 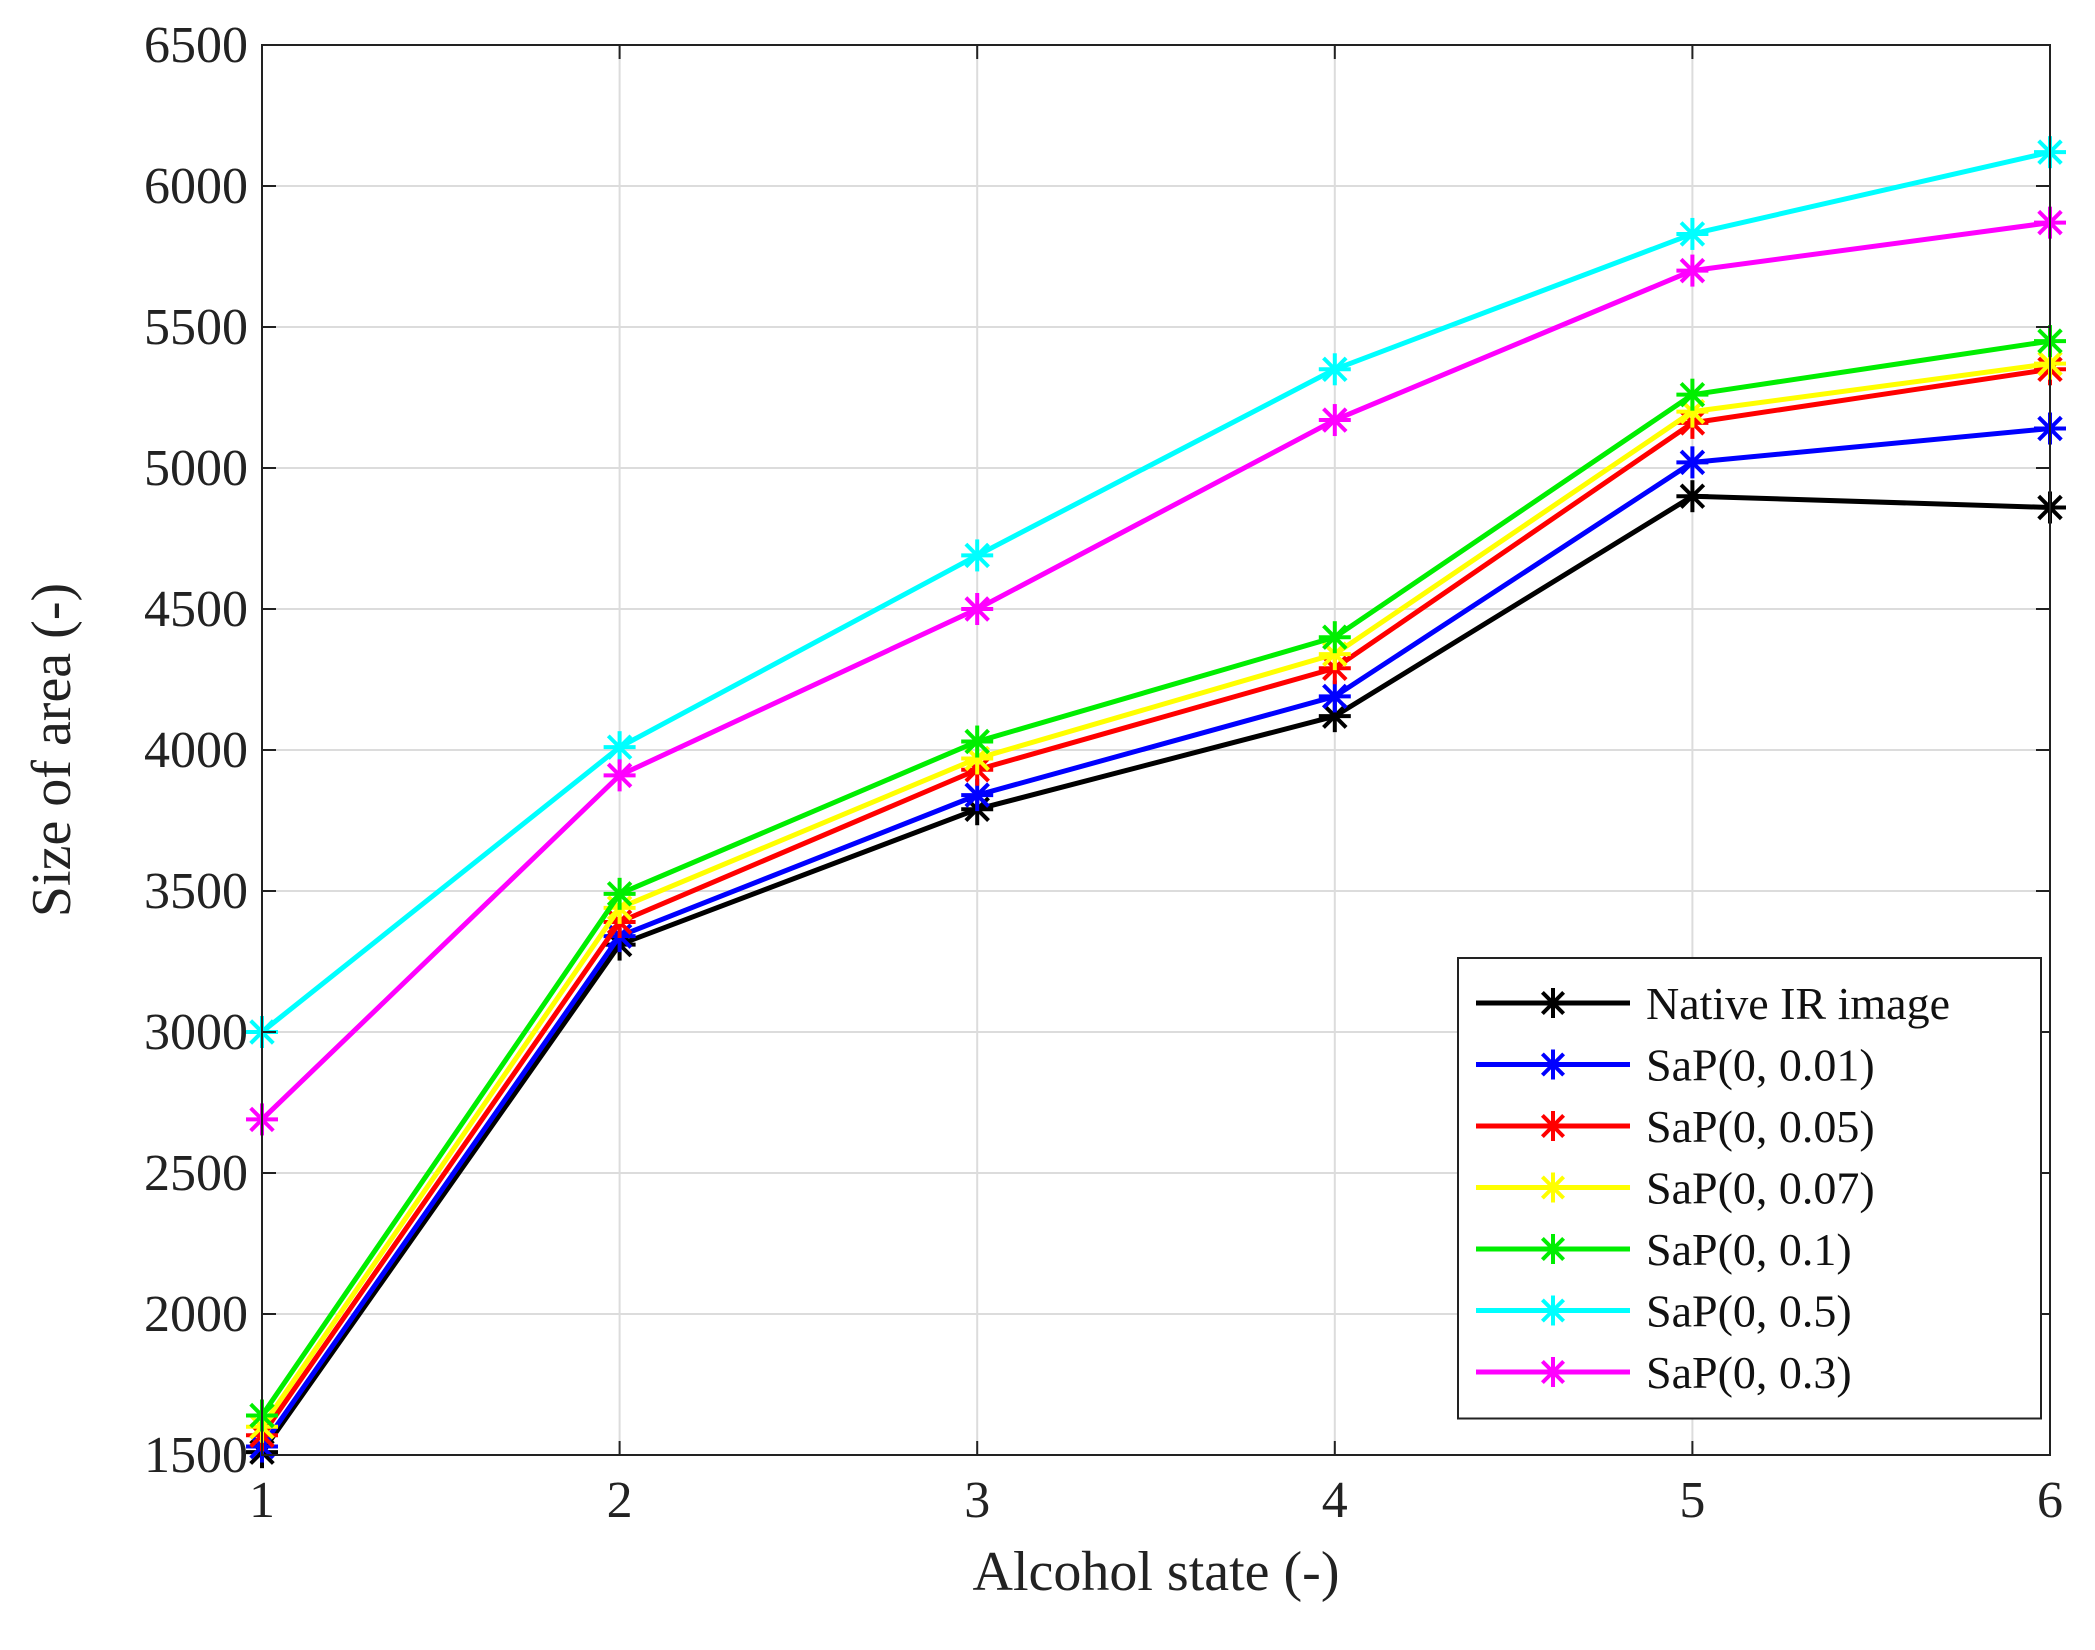 What do you see at coordinates (1760, 1188) in the screenshot?
I see `legend-label: SaP(0, 0.07)` at bounding box center [1760, 1188].